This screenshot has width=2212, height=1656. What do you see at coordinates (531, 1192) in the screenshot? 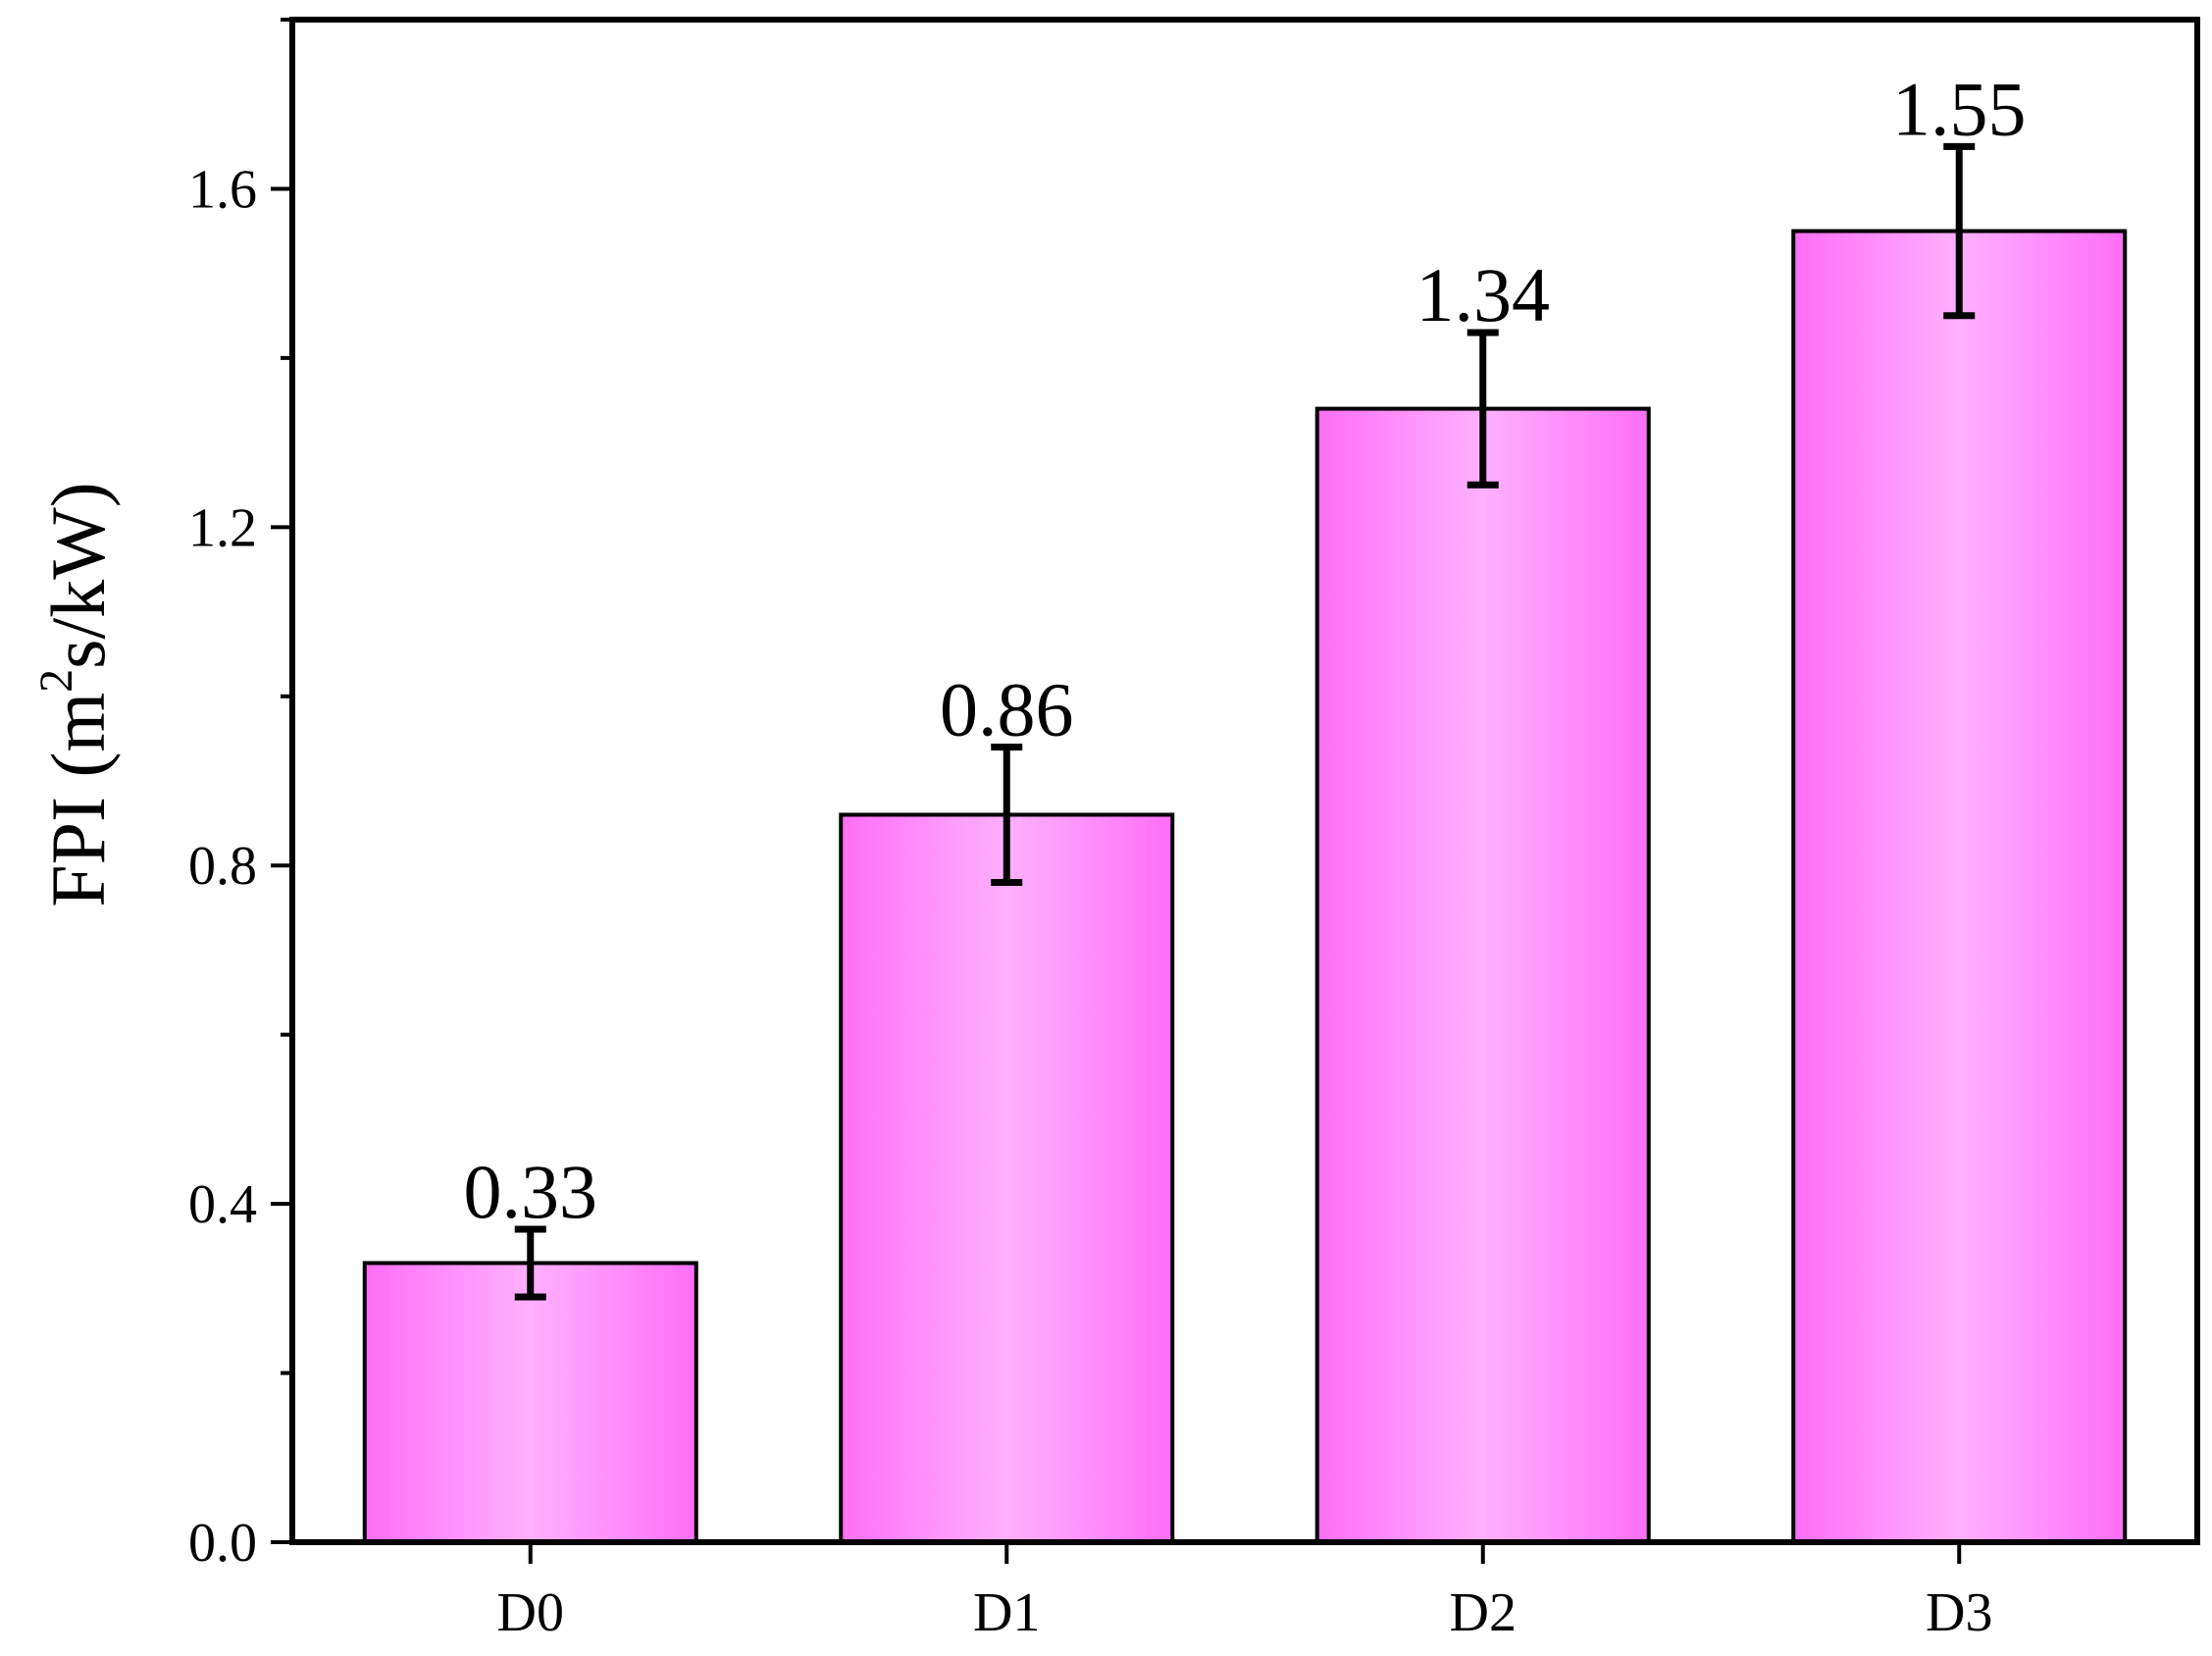
I see `data-label-D0: 0.33` at bounding box center [531, 1192].